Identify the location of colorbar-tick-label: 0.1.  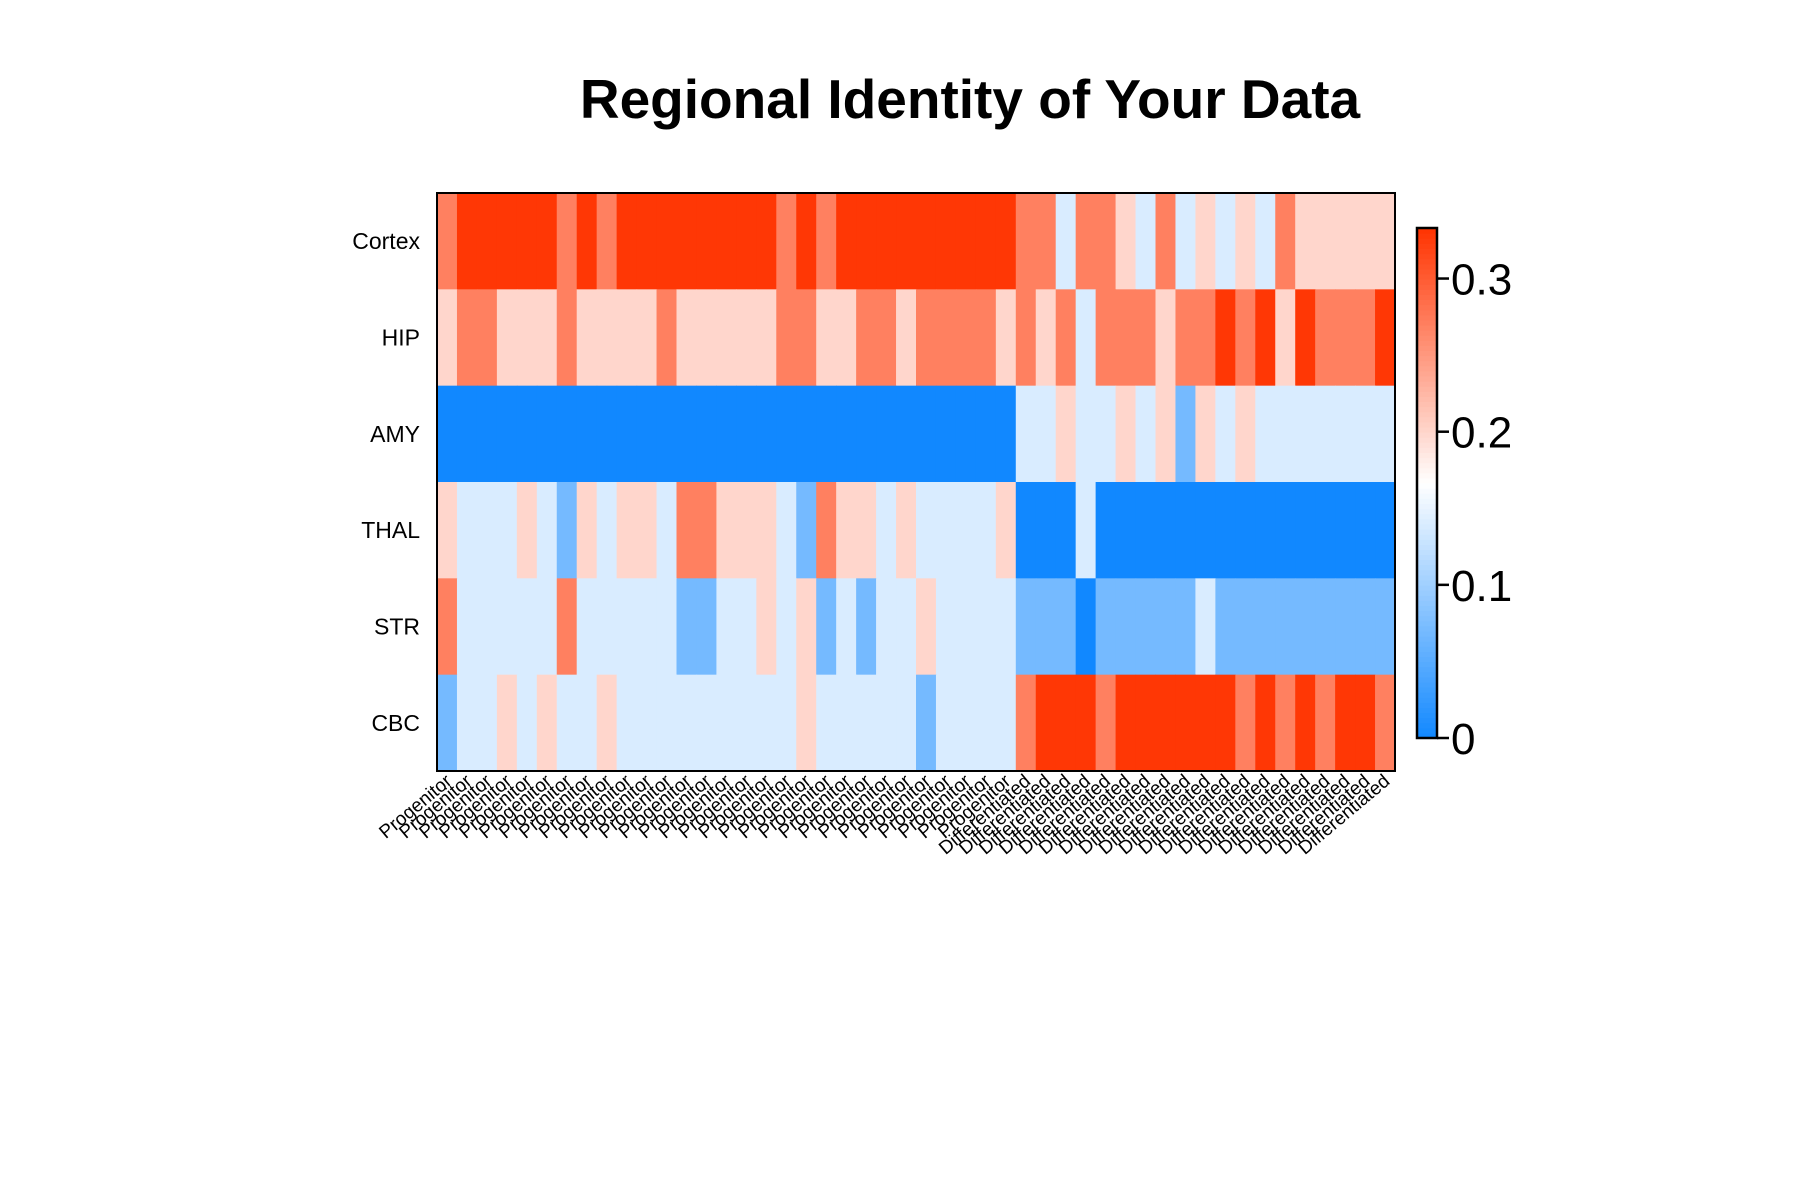
(1481, 586).